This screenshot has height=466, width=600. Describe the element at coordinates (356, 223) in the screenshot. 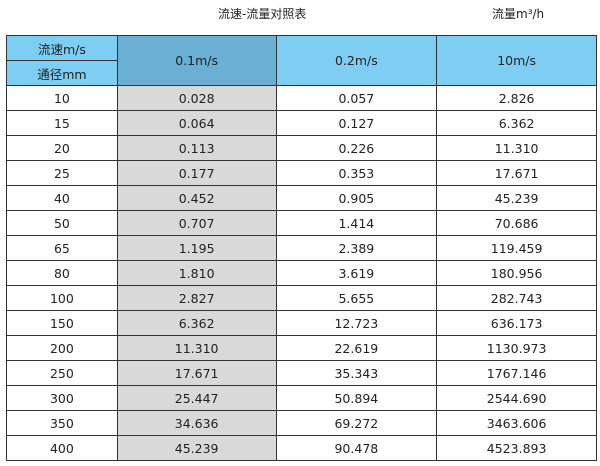

I see `flow-cell: 1.414` at that location.